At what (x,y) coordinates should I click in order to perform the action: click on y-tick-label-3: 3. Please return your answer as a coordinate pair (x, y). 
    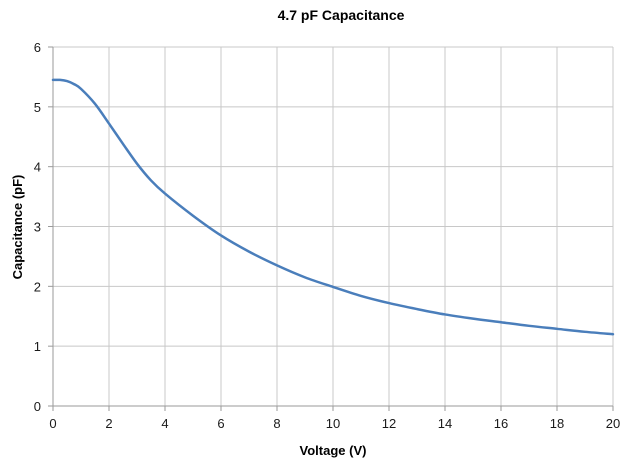
    Looking at the image, I should click on (37, 227).